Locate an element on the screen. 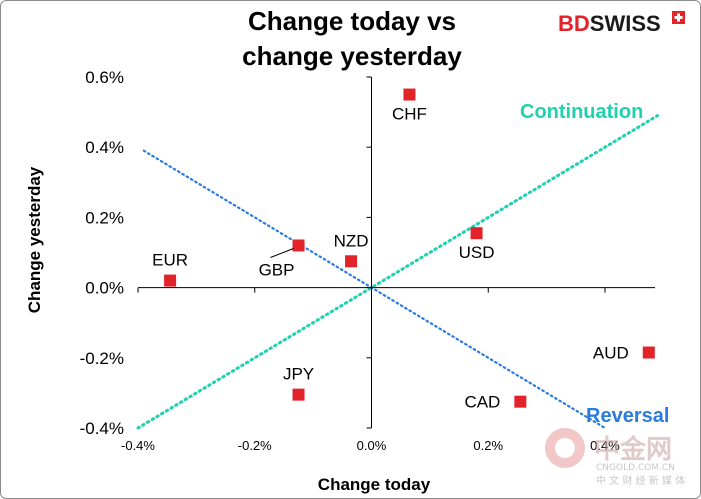  x-tick-label: -0.2% is located at coordinates (255, 445).